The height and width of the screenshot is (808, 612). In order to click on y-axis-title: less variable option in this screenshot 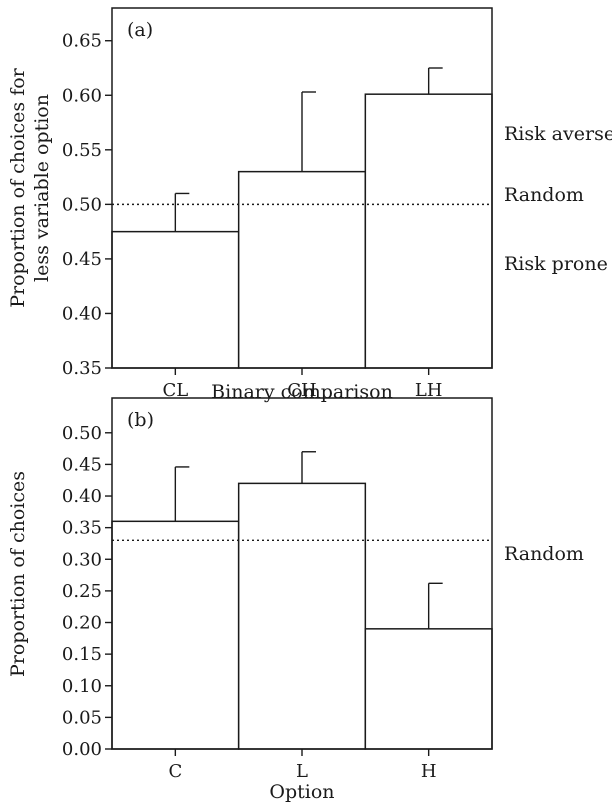, I will do `click(42, 188)`.